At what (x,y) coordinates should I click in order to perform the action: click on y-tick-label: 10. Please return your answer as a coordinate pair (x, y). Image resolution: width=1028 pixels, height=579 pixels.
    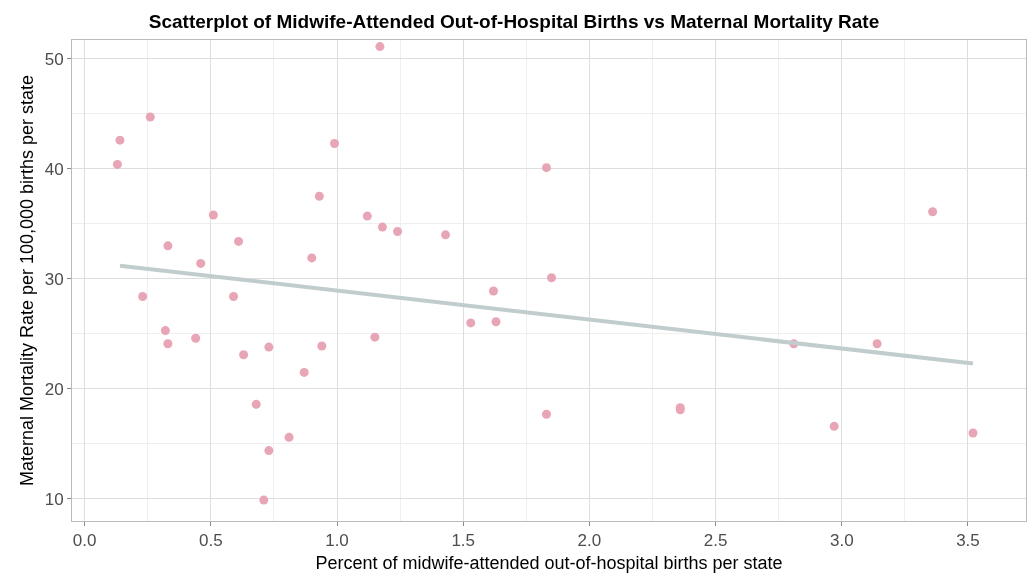
    Looking at the image, I should click on (54, 499).